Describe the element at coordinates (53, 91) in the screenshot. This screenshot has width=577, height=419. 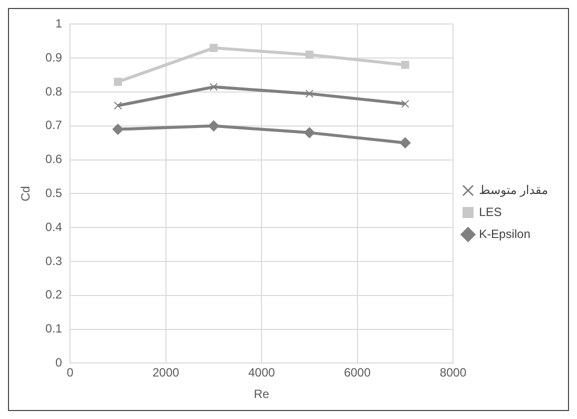
I see `y-tick-label: 0.8` at that location.